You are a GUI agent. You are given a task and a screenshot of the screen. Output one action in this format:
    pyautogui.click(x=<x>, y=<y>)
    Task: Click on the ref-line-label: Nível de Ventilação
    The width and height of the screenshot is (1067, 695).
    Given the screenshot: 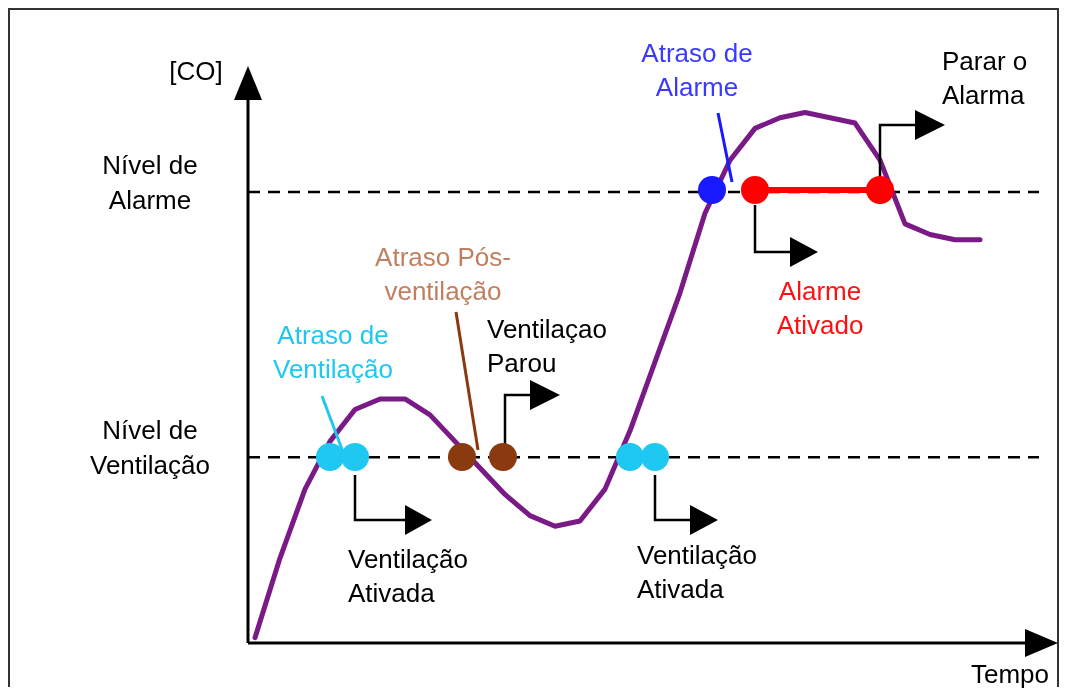 What is the action you would take?
    pyautogui.click(x=150, y=448)
    